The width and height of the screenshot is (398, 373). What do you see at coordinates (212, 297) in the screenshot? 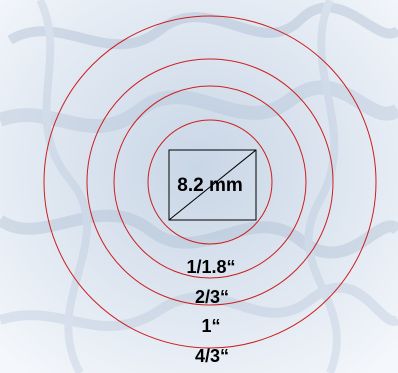
I see `circle-label-2-3-inch: 2/3“` at bounding box center [212, 297].